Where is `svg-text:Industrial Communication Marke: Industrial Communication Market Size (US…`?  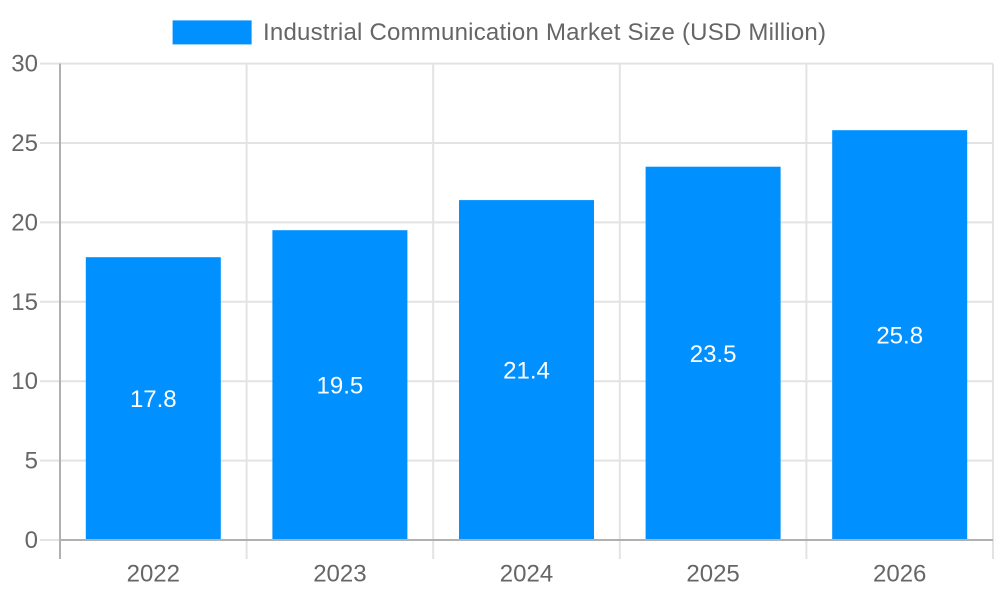
svg-text:Industrial Communication Marke: Industrial Communication Market Size (US… is located at coordinates (544, 32).